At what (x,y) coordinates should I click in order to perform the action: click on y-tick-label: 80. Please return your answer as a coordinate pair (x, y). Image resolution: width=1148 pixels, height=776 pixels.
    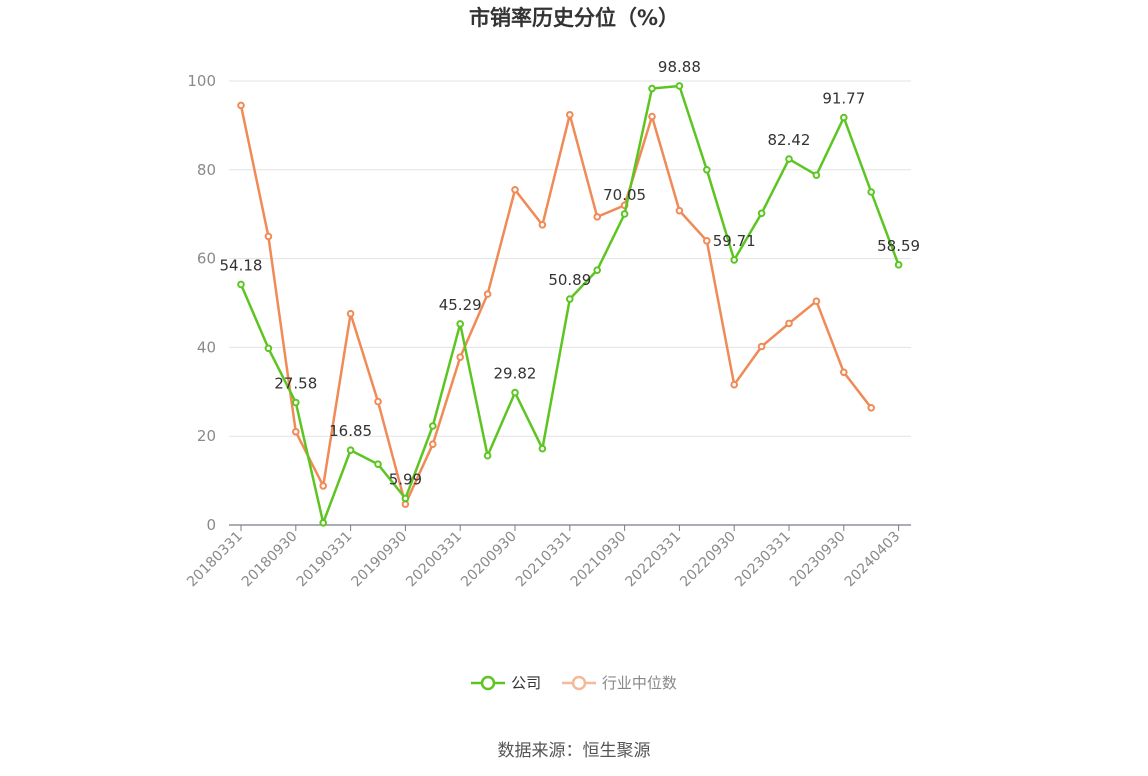
    Looking at the image, I should click on (206, 170).